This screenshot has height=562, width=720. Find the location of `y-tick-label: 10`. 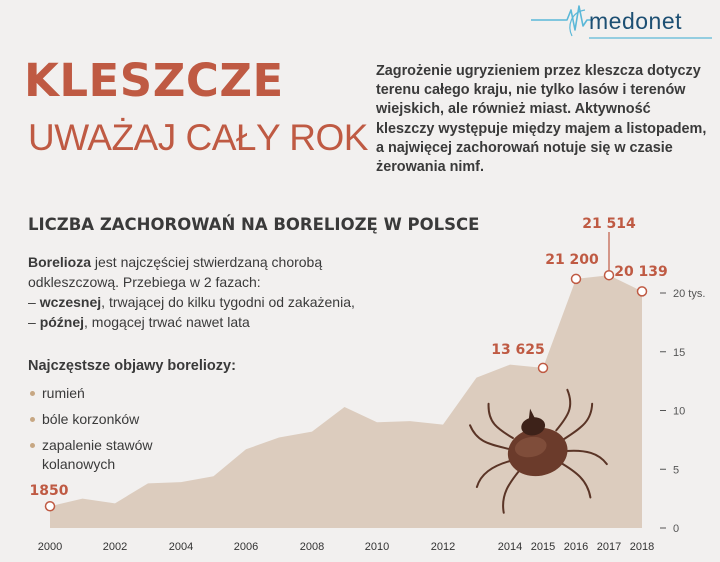

y-tick-label: 10 is located at coordinates (679, 412).